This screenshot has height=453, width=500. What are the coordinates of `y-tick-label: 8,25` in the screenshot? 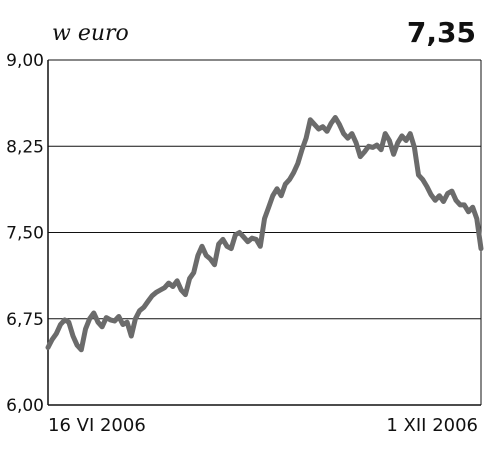 It's located at (25, 147).